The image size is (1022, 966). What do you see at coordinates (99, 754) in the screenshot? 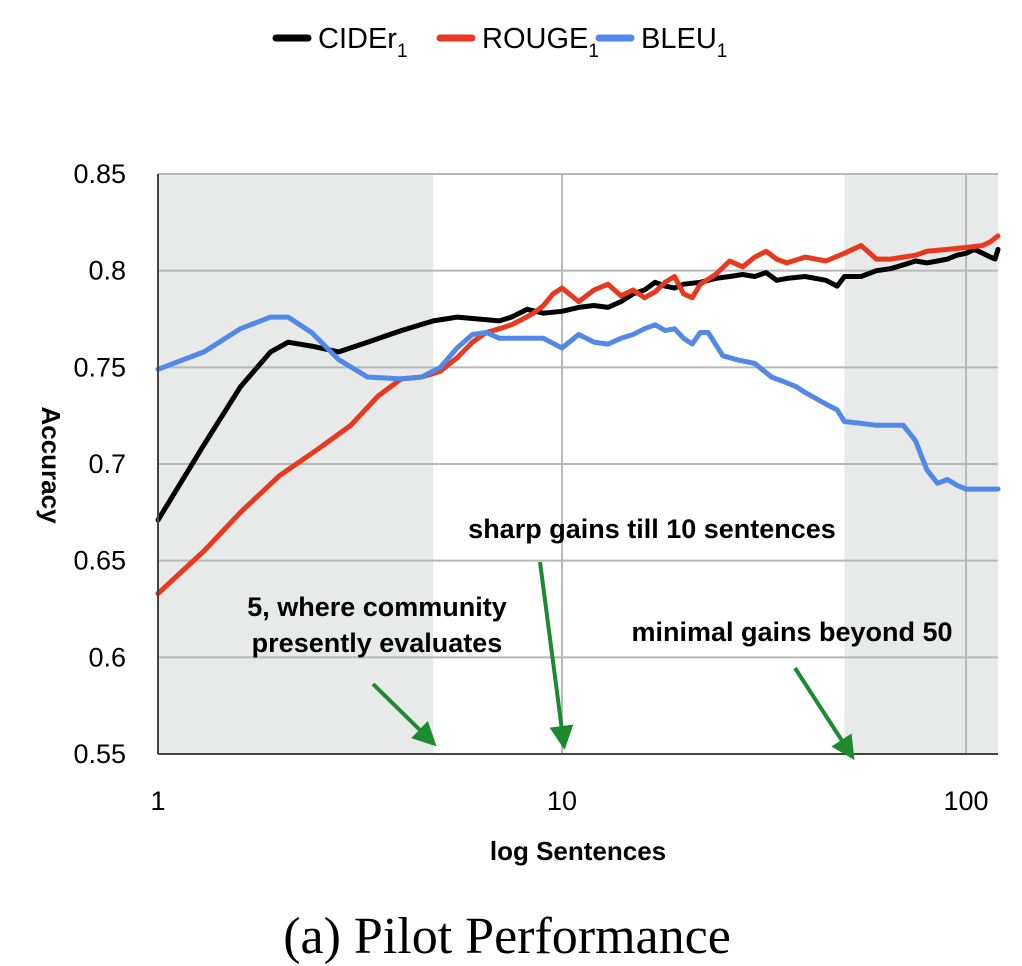
I see `y-tick-label-6: 0.55` at bounding box center [99, 754].